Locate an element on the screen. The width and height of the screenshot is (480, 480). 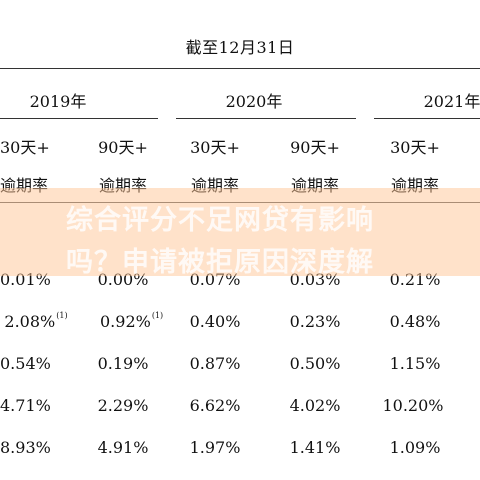
watermark-headline-line-2: 吗？申请被拒原因深度解 is located at coordinates (220, 262).